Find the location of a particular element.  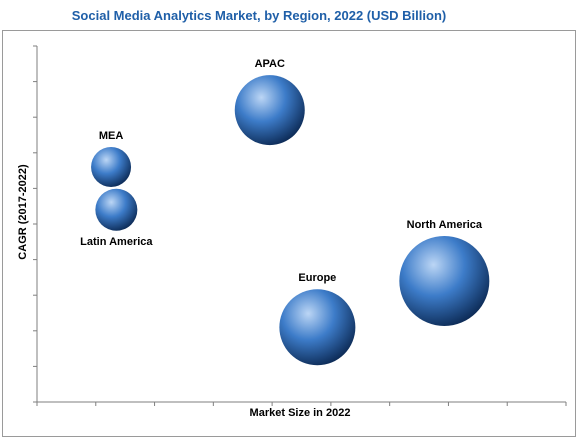

bubble-label: APAC is located at coordinates (270, 64).